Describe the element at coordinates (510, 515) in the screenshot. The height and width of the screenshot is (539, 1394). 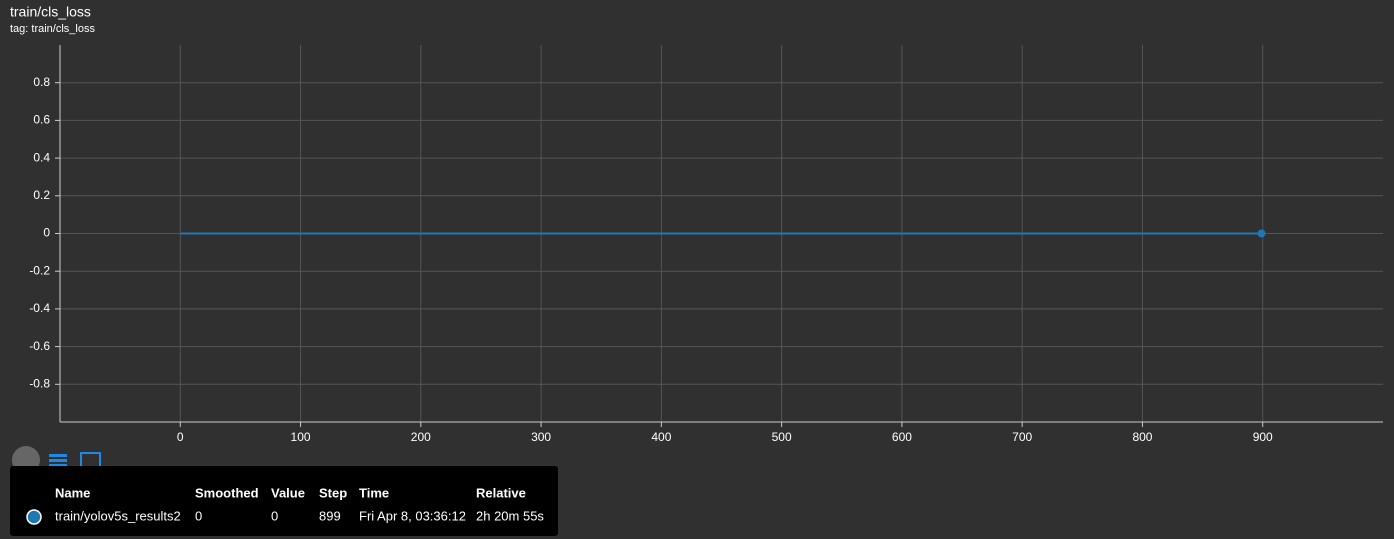
I see `tooltip-cell: 2h 20m 55s` at that location.